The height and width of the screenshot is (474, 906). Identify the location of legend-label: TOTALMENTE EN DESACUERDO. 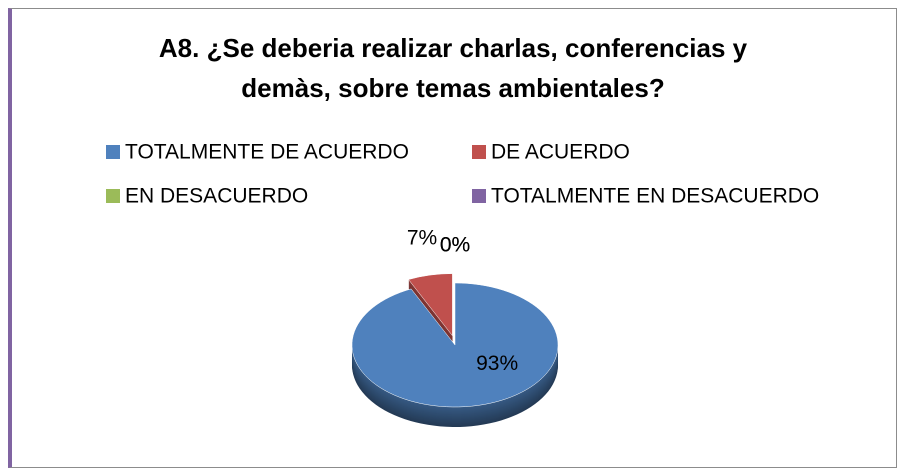
(655, 196).